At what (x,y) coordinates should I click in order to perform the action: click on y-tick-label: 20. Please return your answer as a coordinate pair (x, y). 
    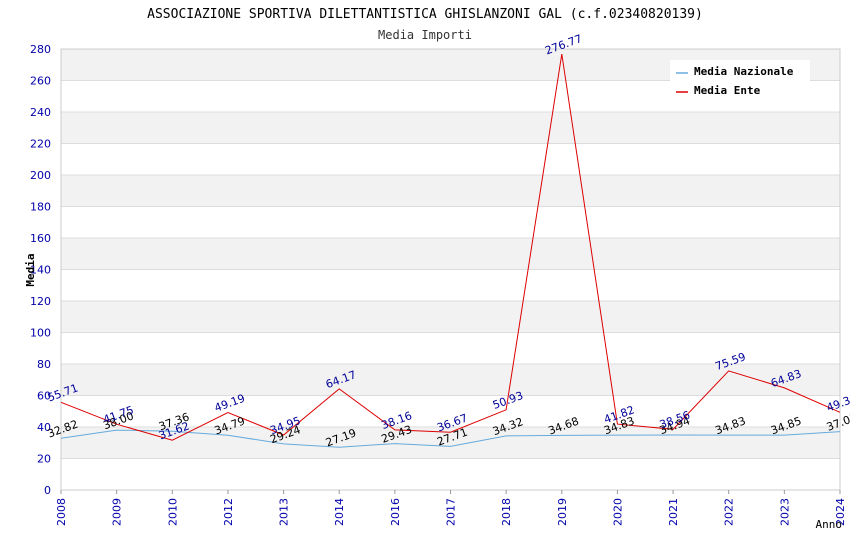
    Looking at the image, I should click on (44, 459).